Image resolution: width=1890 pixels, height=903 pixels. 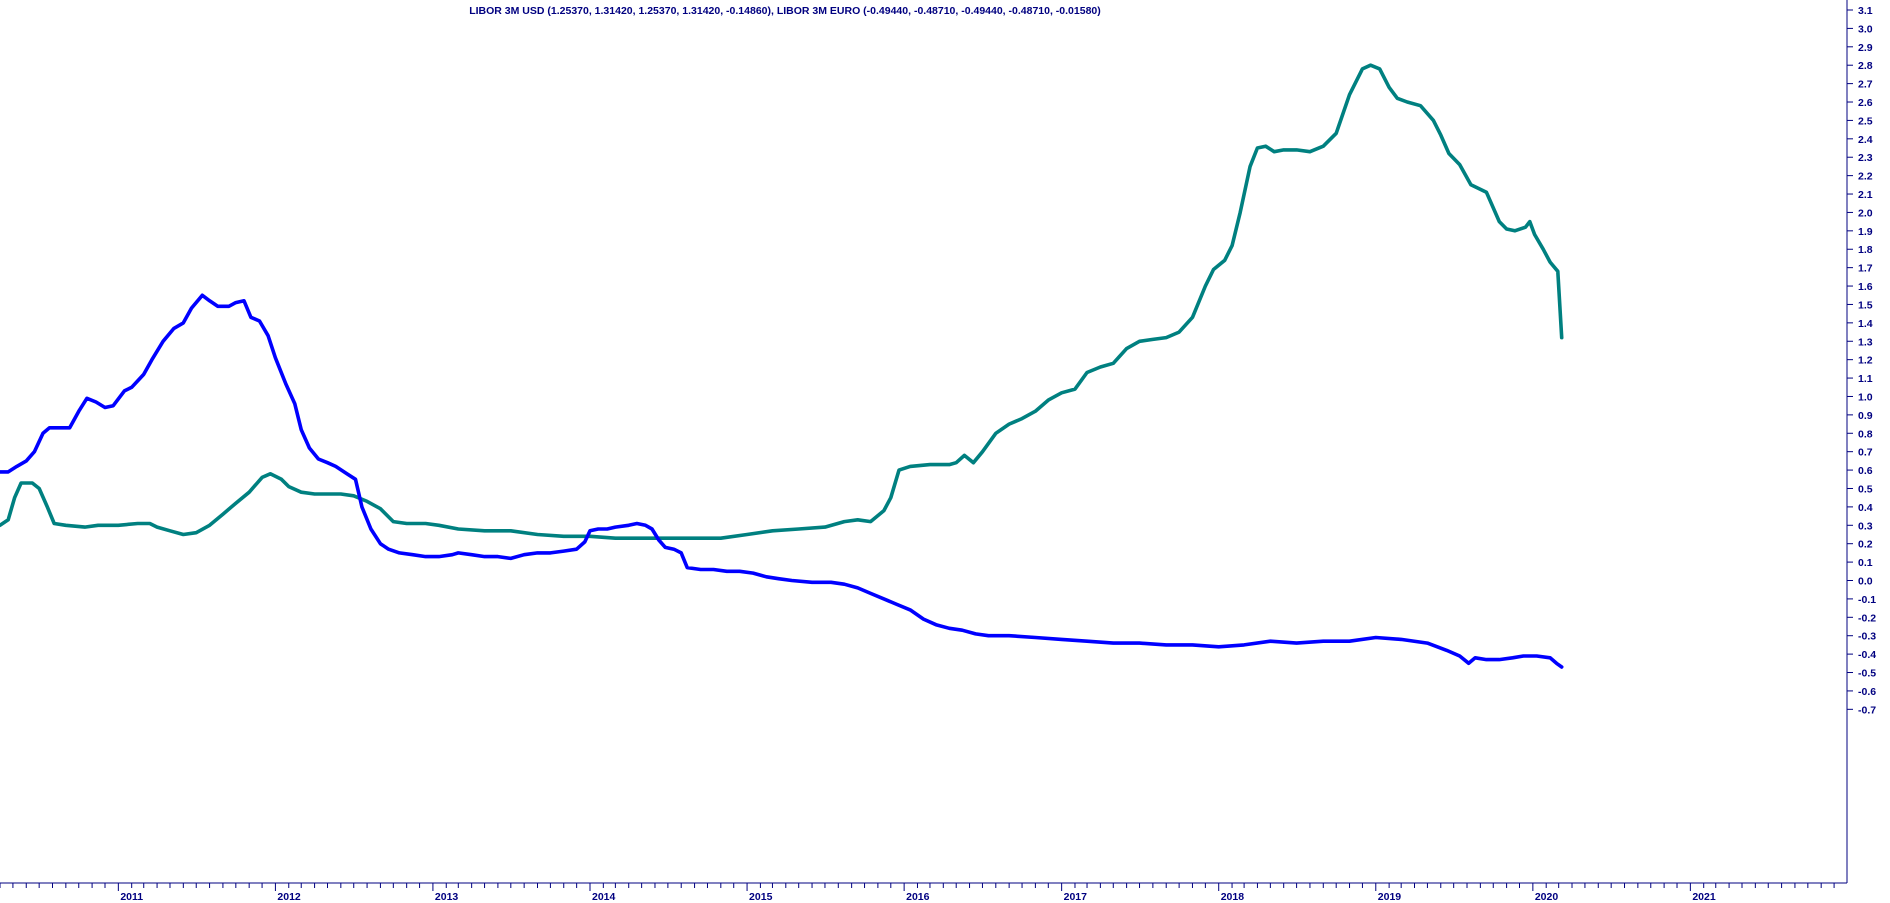 I want to click on y-tick-label: 0.2, so click(x=1865, y=545).